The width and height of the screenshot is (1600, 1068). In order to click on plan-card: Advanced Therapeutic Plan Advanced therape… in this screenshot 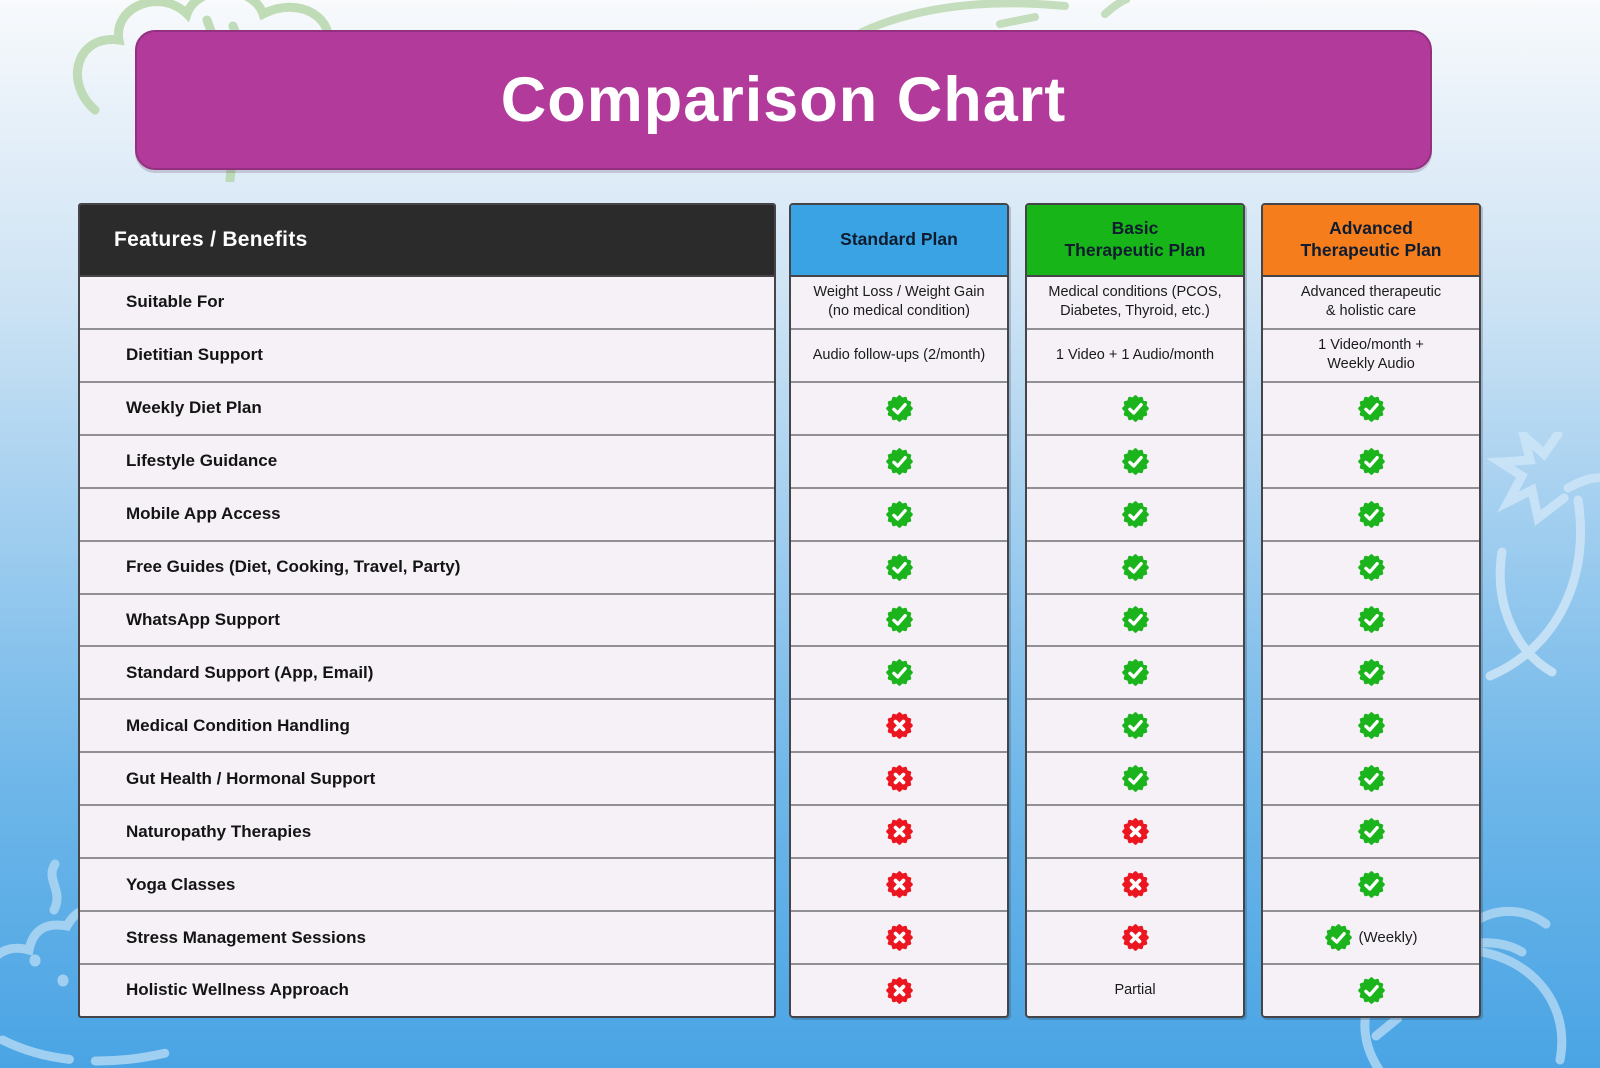, I will do `click(1371, 610)`.